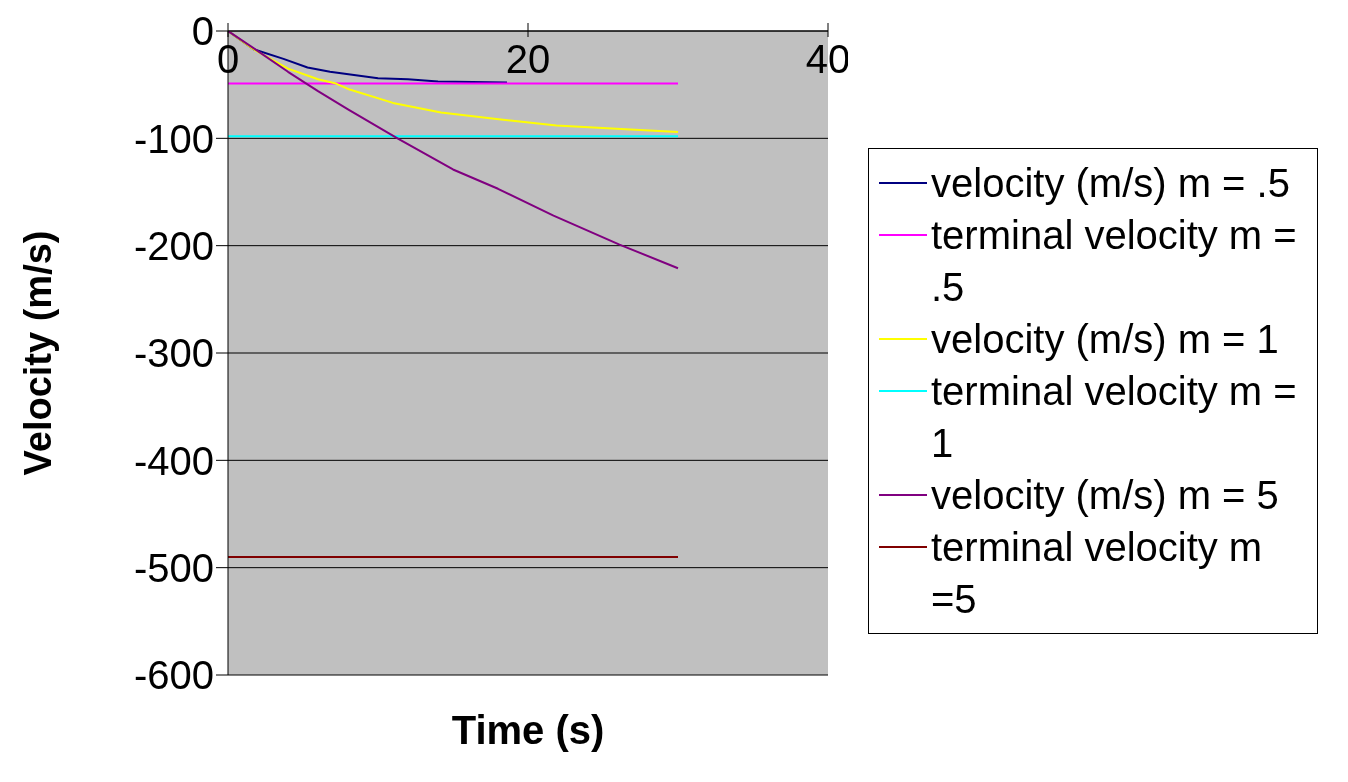 Image resolution: width=1348 pixels, height=782 pixels. Describe the element at coordinates (528, 59) in the screenshot. I see `x-tick-label: 20` at that location.